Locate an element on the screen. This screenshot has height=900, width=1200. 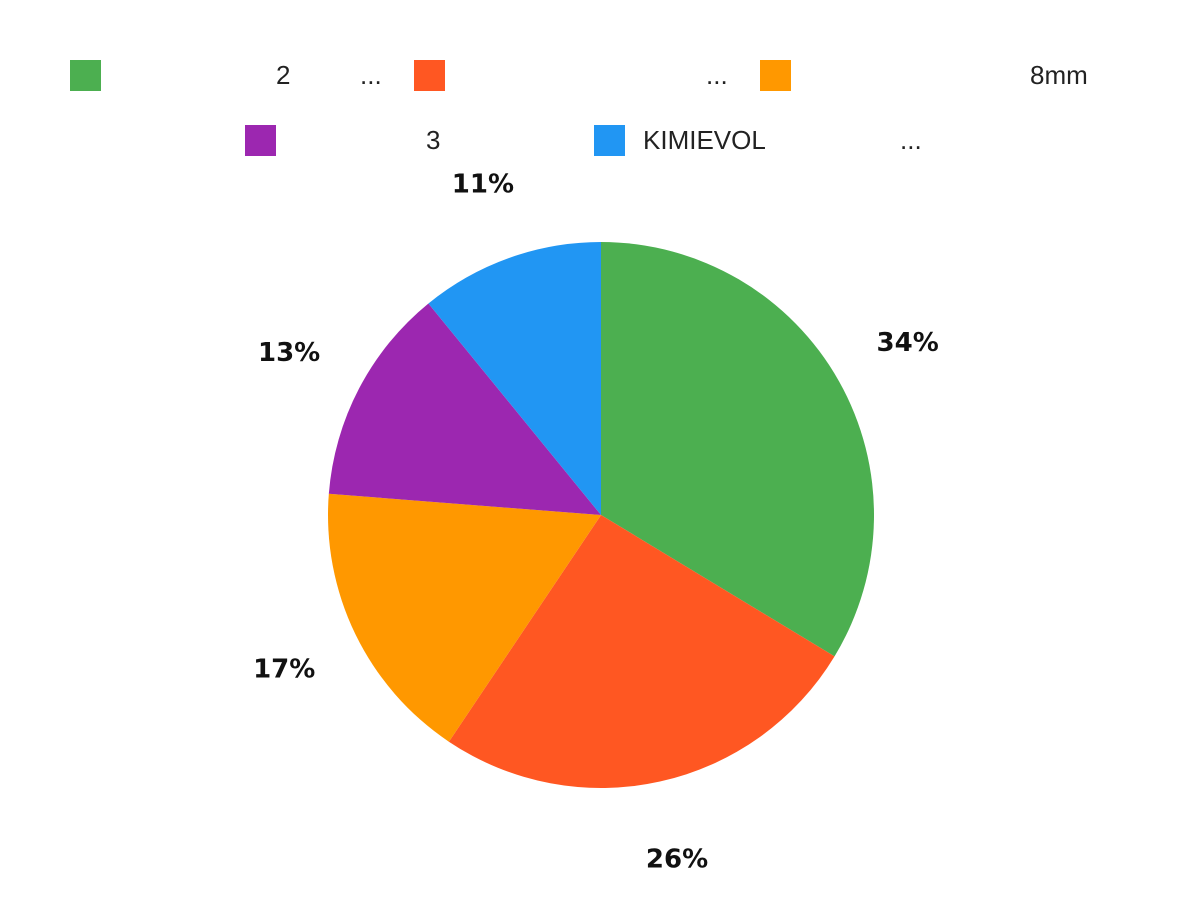
legend-label-4: KIMIEVOL is located at coordinates (704, 140).